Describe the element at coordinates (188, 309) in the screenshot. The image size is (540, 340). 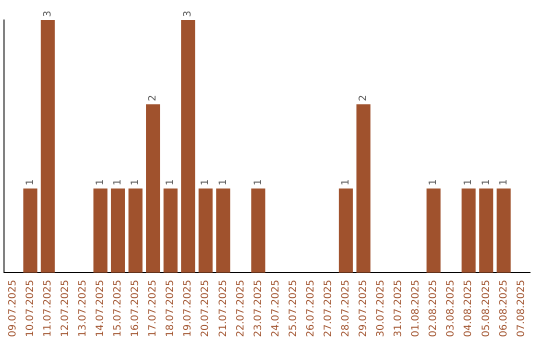
I see `x-tick-label: 19.07.2025` at that location.